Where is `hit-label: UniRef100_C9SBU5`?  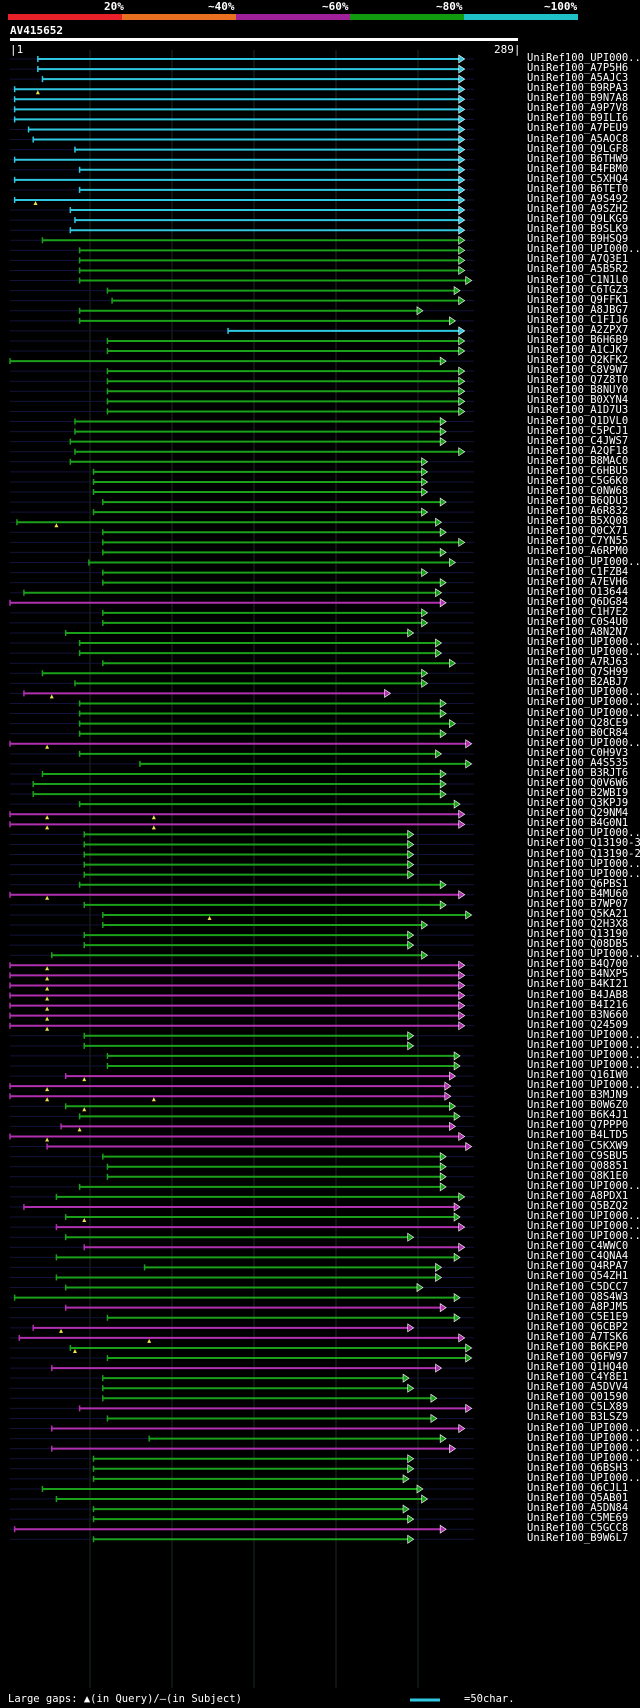
hit-label: UniRef100_C9SBU5 is located at coordinates (578, 1155).